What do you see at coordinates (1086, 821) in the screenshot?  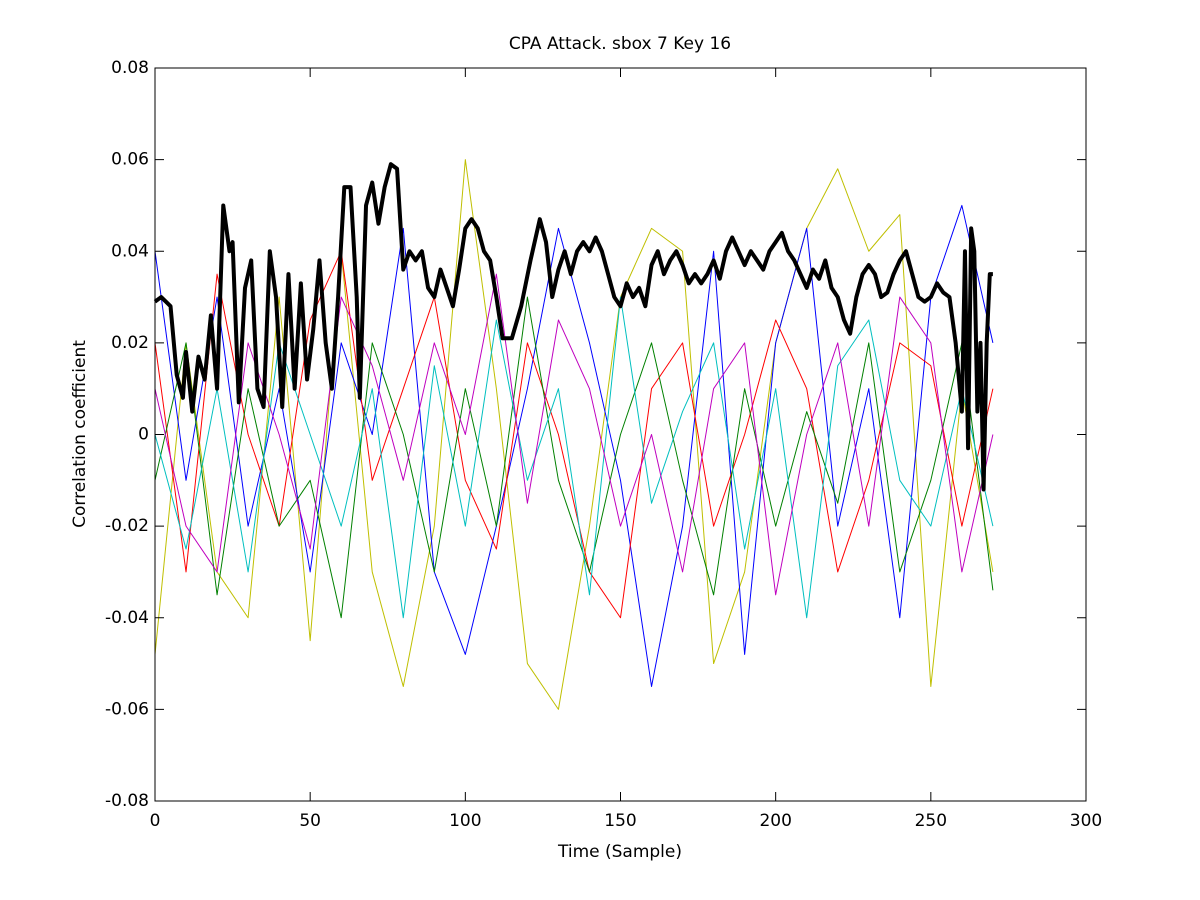 I see `x-tick-label: 300` at bounding box center [1086, 821].